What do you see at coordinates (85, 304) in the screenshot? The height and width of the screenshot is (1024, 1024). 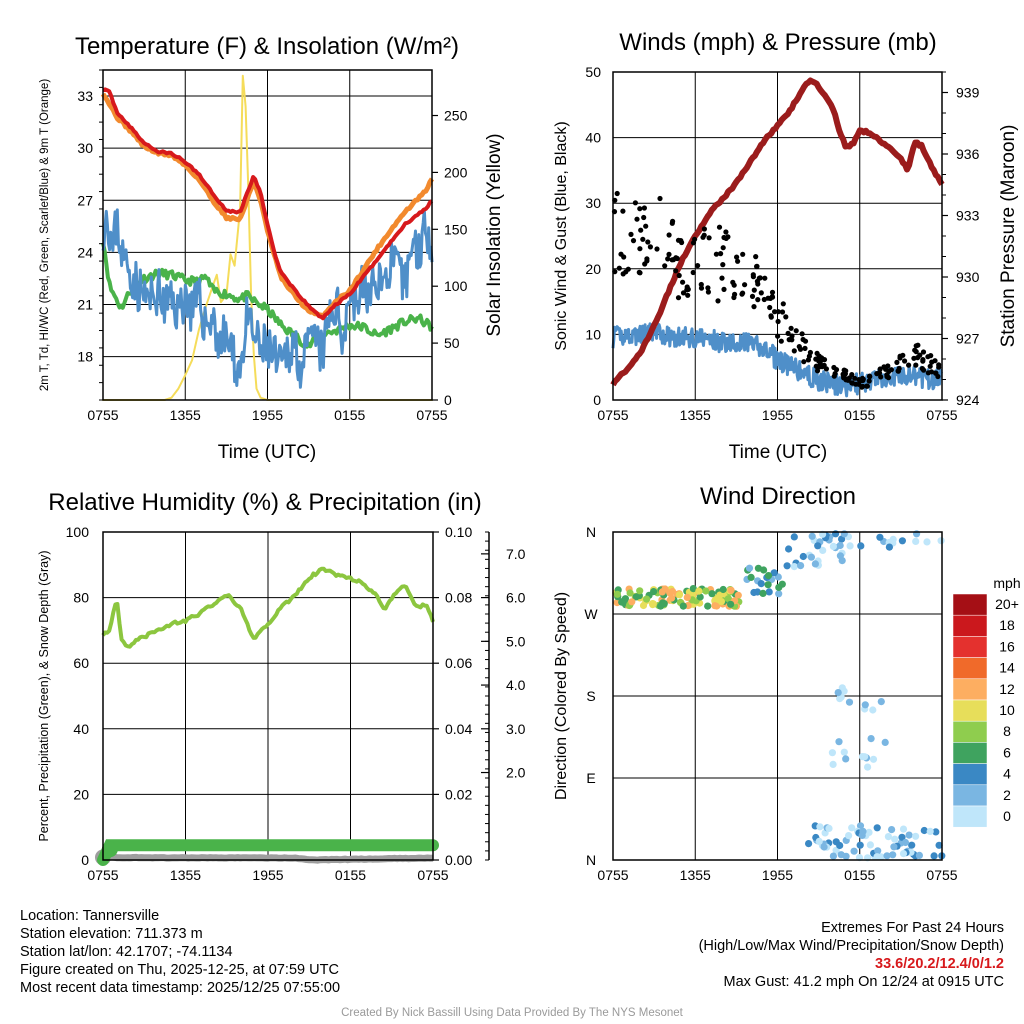 I see `temp-y-tick-label: 21` at bounding box center [85, 304].